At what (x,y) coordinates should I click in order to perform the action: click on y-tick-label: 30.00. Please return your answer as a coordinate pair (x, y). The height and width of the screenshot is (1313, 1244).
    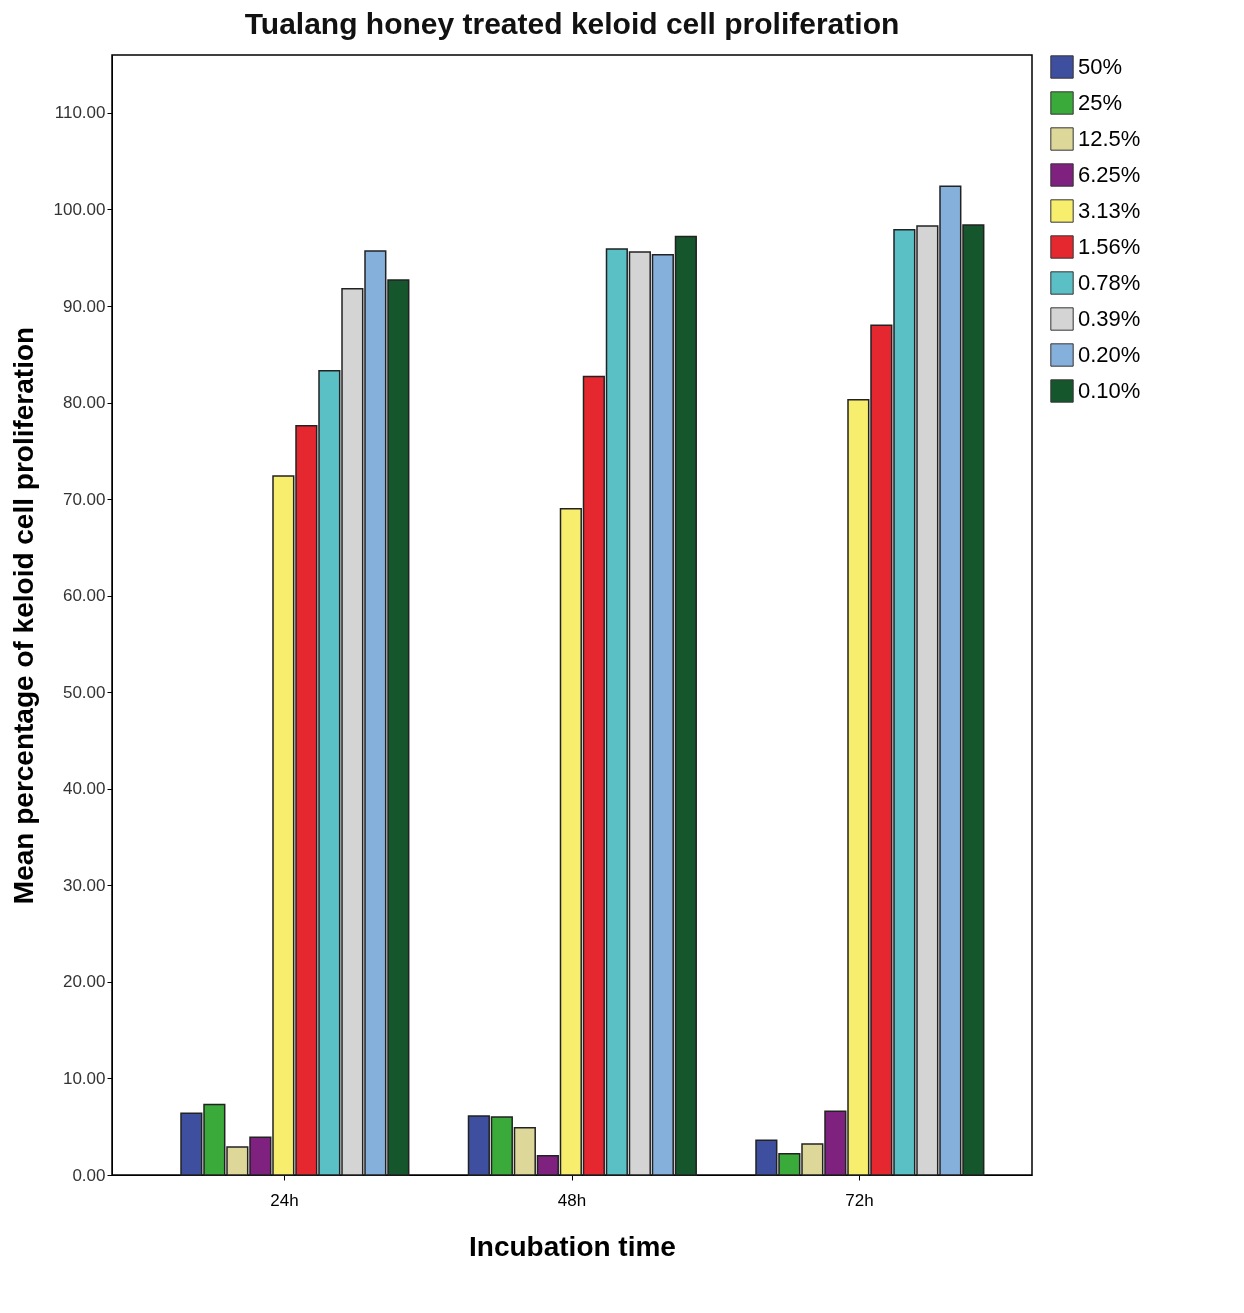
    Looking at the image, I should click on (84, 885).